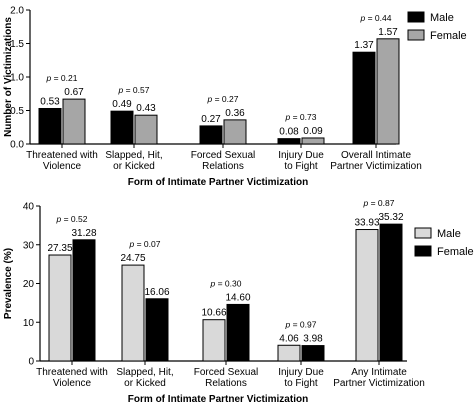  What do you see at coordinates (301, 324) in the screenshot?
I see `p-value-label: p = 0.97` at bounding box center [301, 324].